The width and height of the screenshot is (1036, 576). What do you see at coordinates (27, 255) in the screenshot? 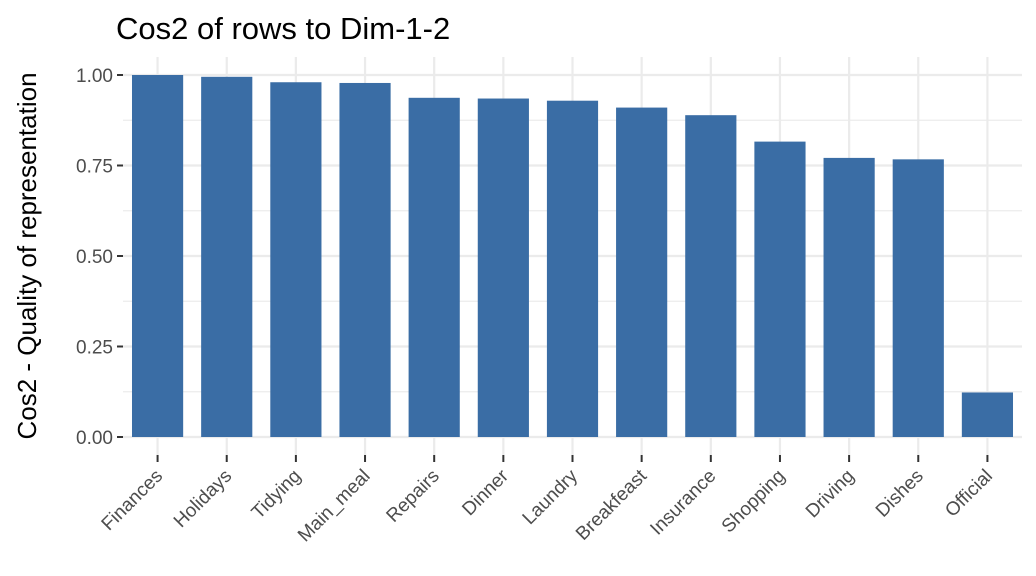
I see `y-axis-title: Cos2 - Quality of representation` at bounding box center [27, 255].